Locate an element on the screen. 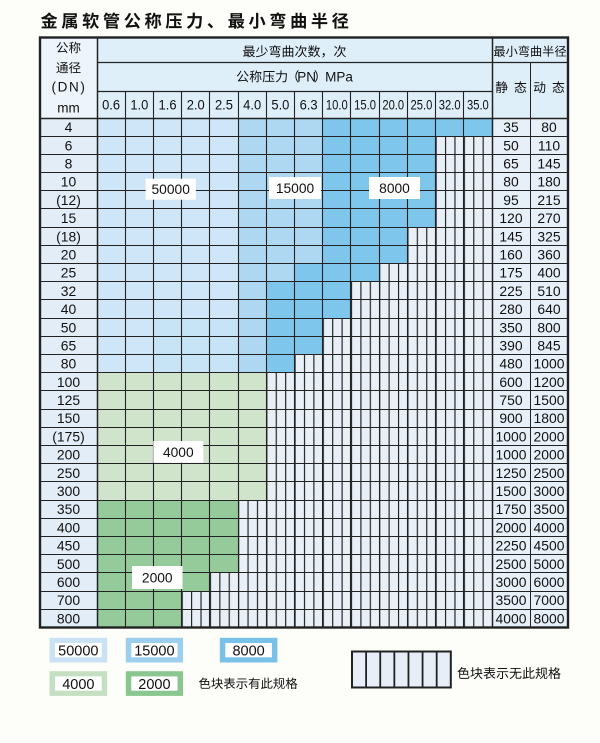 The image size is (600, 743). svg-text: 500 is located at coordinates (68, 564).